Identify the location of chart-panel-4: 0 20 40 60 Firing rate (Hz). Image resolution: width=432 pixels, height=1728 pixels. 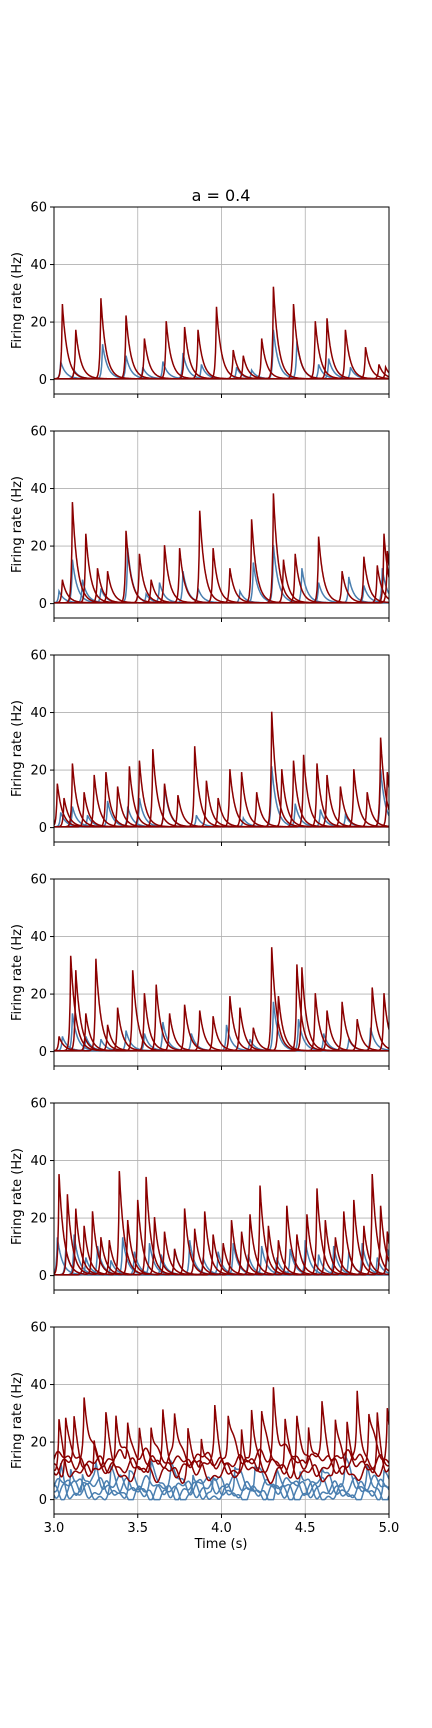
(200, 971).